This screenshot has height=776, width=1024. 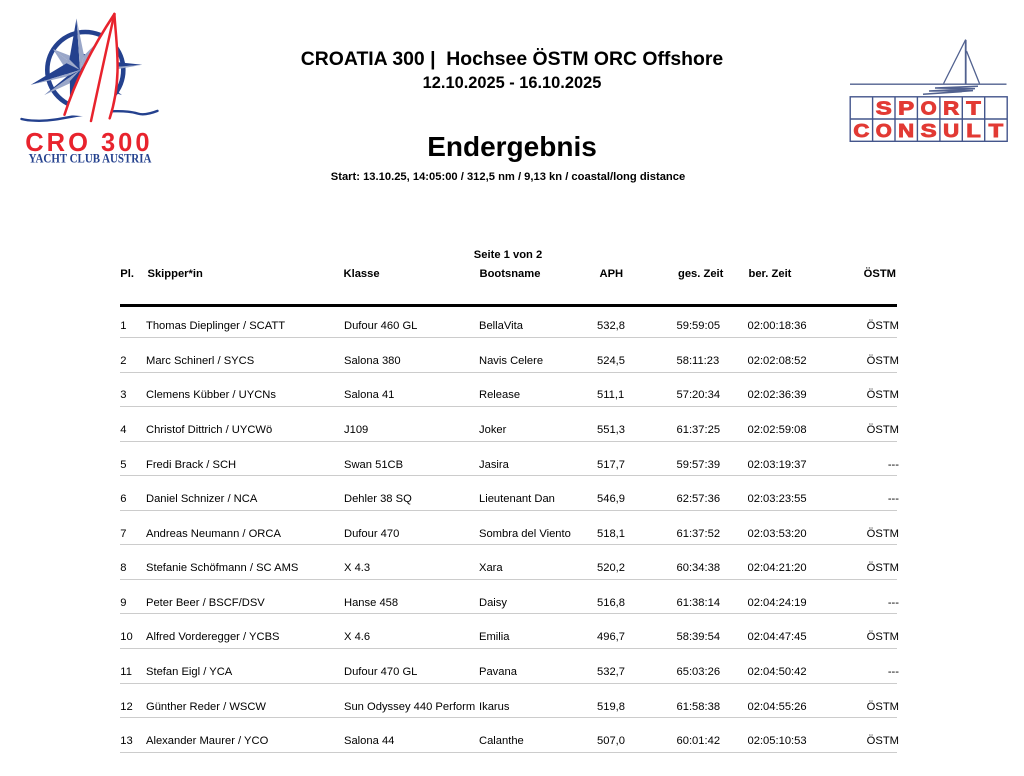 What do you see at coordinates (951, 130) in the screenshot?
I see `svg-text: U` at bounding box center [951, 130].